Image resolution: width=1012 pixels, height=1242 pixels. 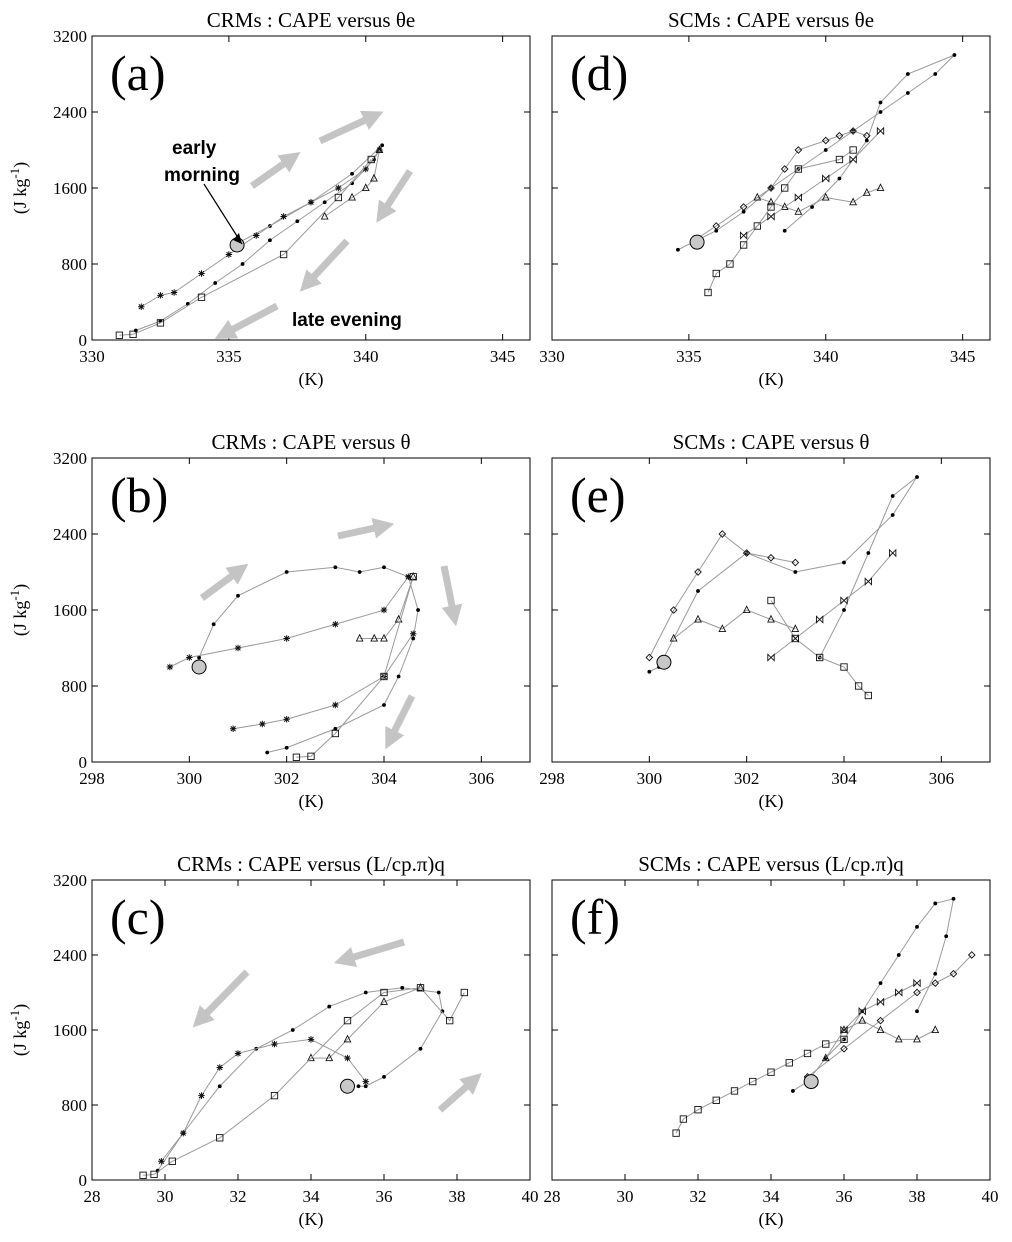 I want to click on panel-title: SCMs : CAPE versus θ, so click(x=771, y=442).